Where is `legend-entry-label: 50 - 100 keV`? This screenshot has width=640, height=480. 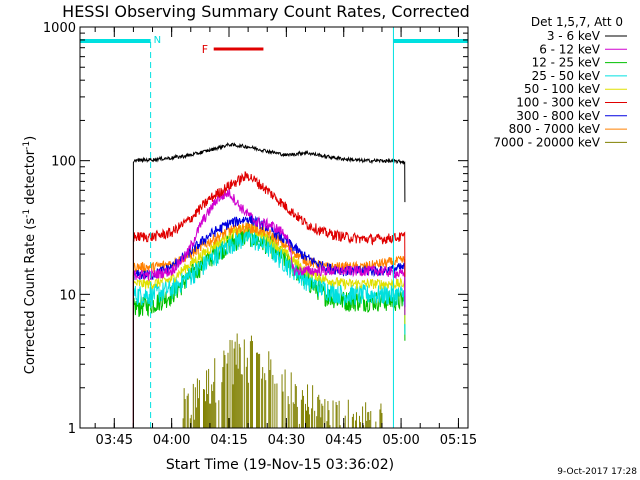
legend-entry-label: 50 - 100 keV is located at coordinates (562, 89).